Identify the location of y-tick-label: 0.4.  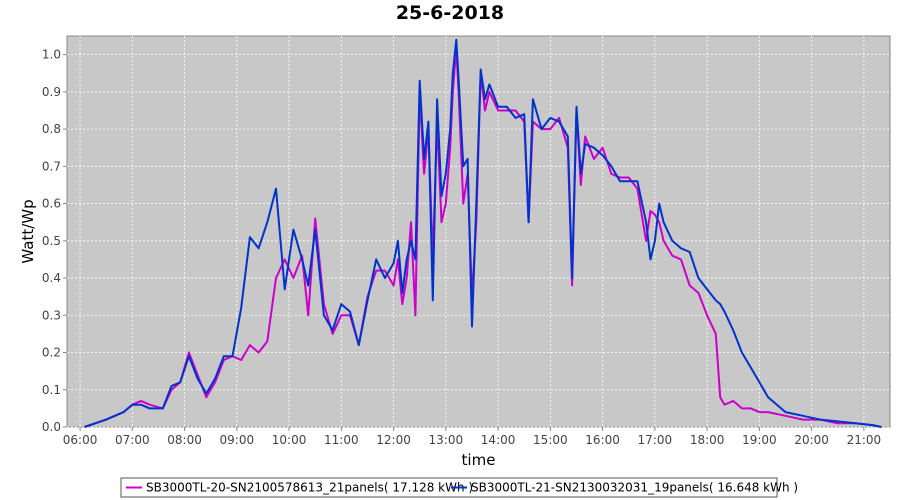
(51, 278).